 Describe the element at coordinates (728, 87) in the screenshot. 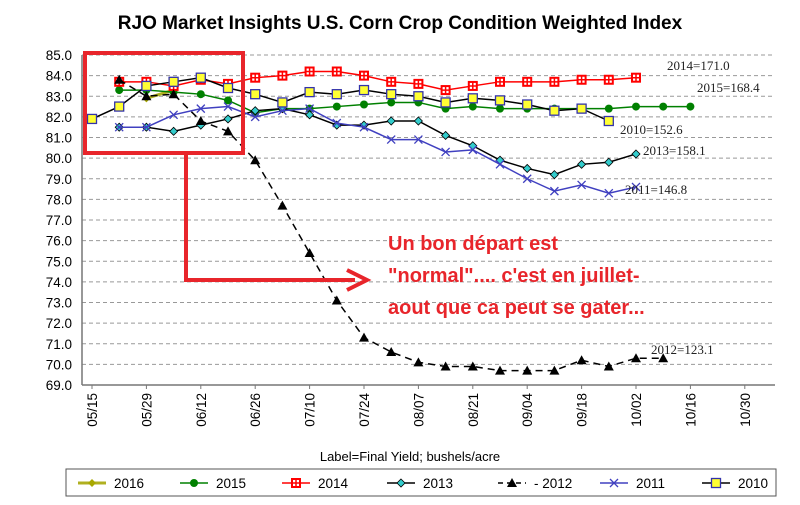

I see `series-end-label: 2015=168.4` at that location.